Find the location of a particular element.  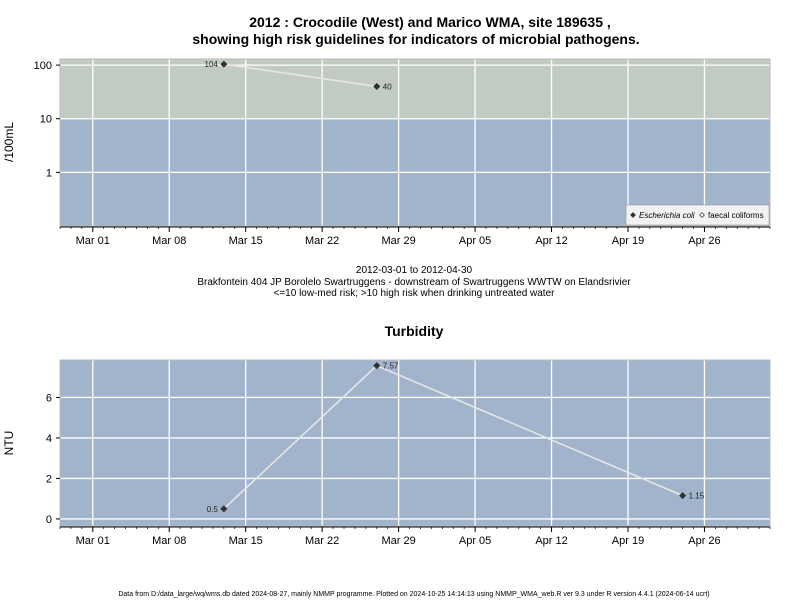

legend-label: Escherichia coli is located at coordinates (667, 215).